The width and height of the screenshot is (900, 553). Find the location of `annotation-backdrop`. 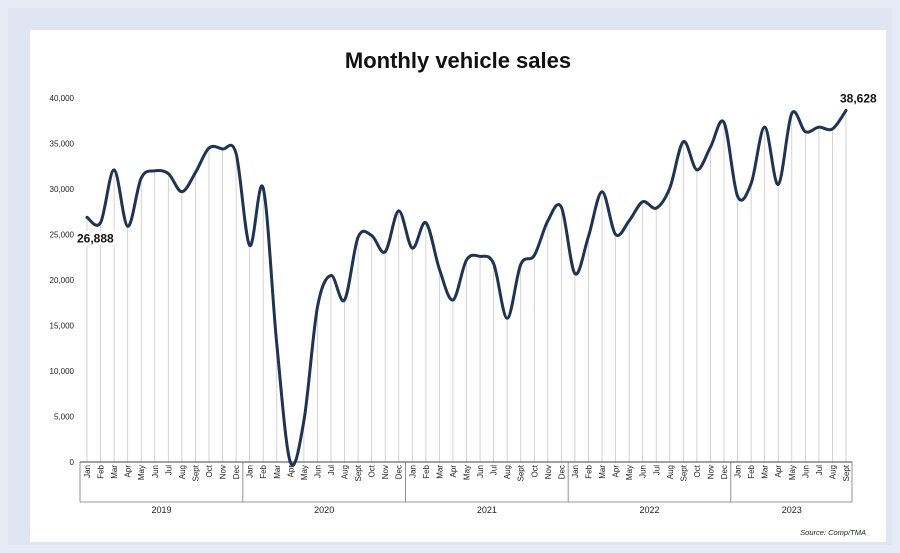

annotation-backdrop is located at coordinates (98, 238).